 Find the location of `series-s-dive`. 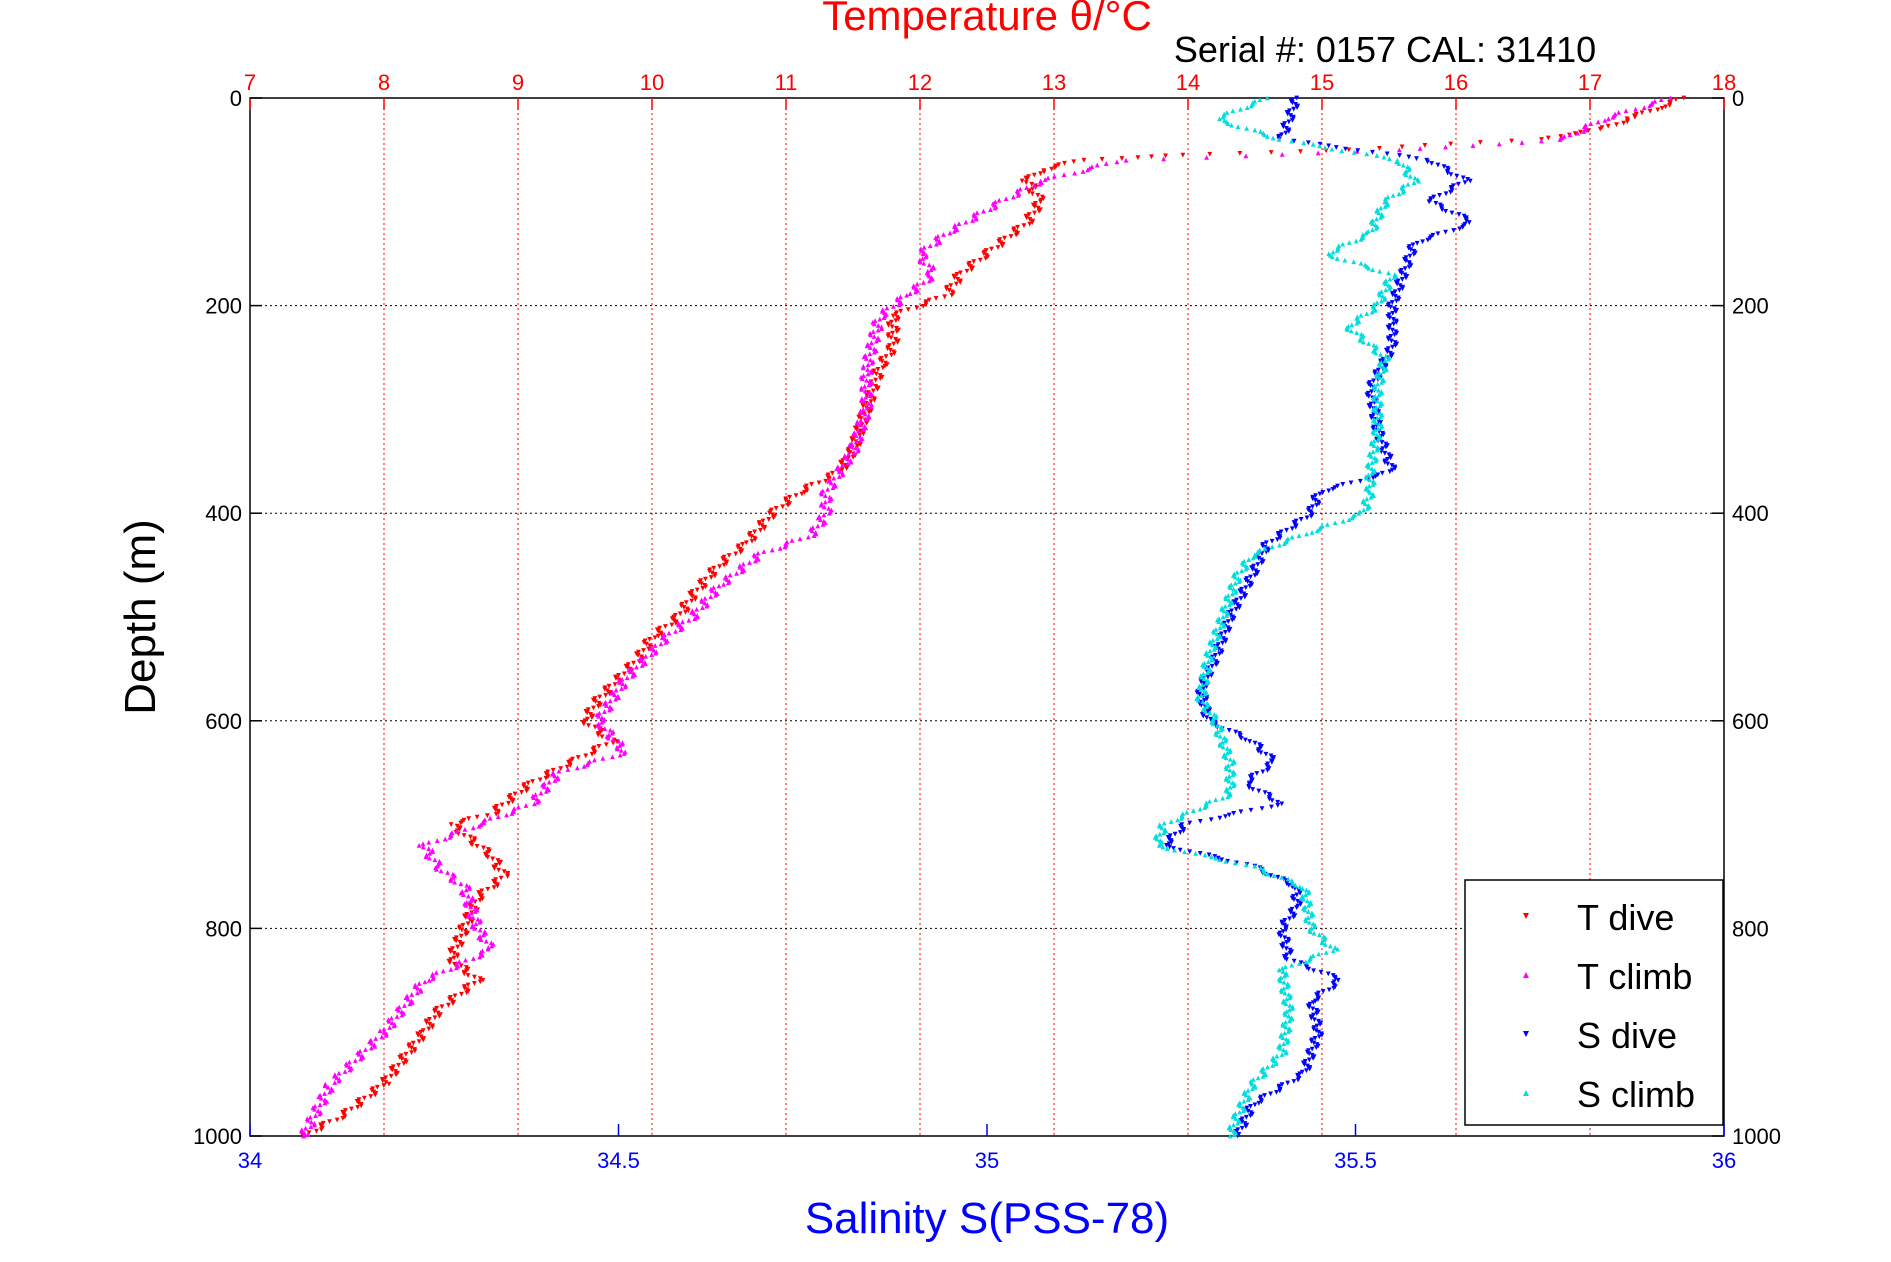

series-s-dive is located at coordinates (1318, 617).